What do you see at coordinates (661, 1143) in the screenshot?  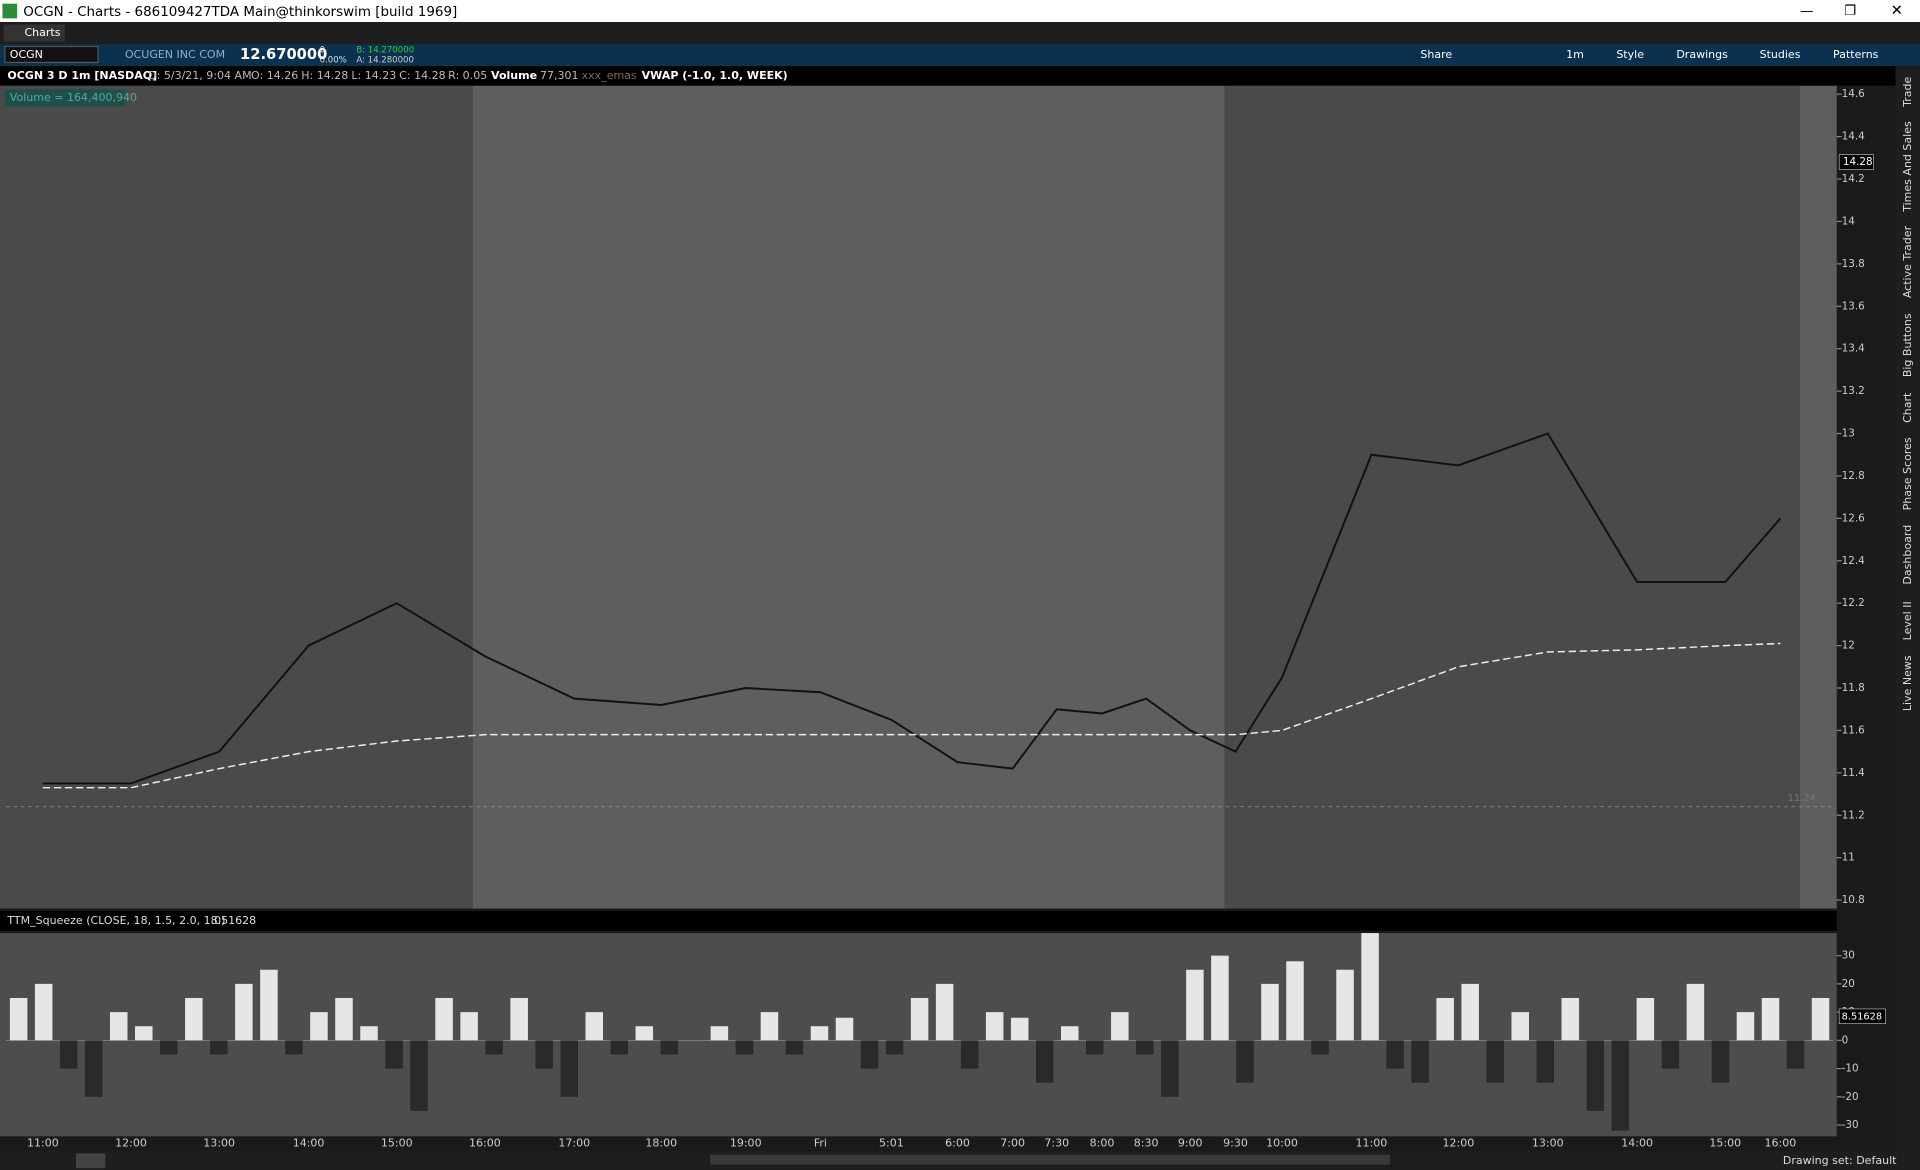 I see `x-tick-label: 18:00` at bounding box center [661, 1143].